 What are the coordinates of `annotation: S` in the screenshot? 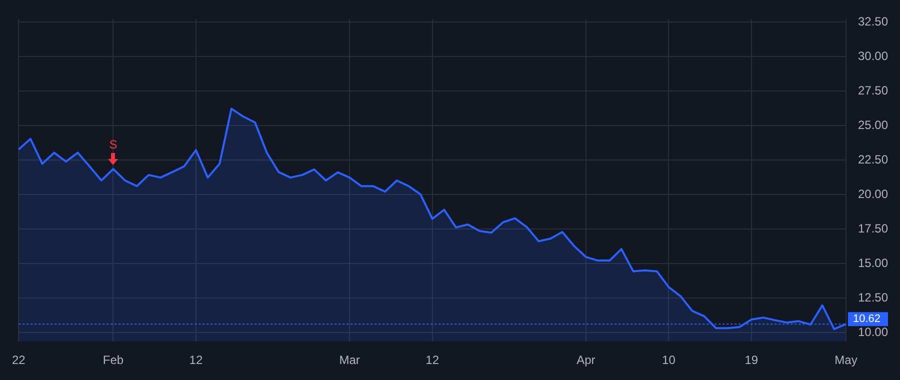 It's located at (113, 144).